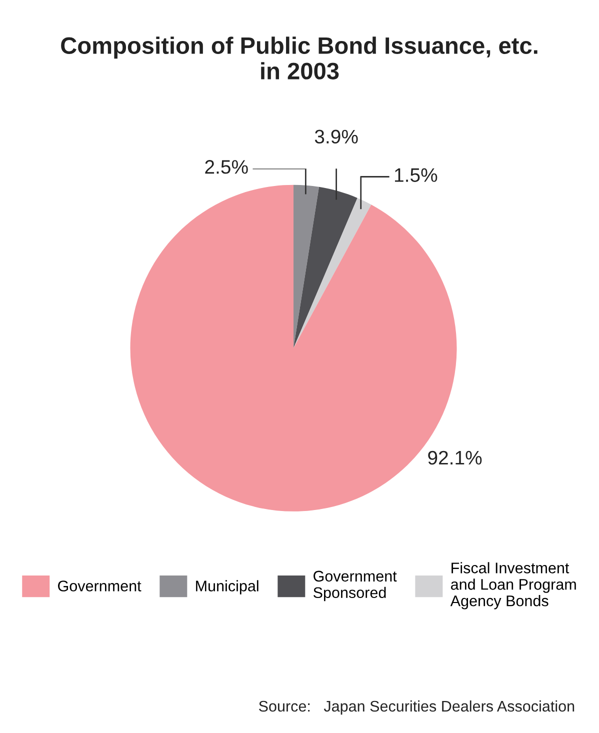 The height and width of the screenshot is (733, 599). What do you see at coordinates (513, 586) in the screenshot?
I see `legend-label: Fiscal Investment and Loan Program Agency Bonds` at bounding box center [513, 586].